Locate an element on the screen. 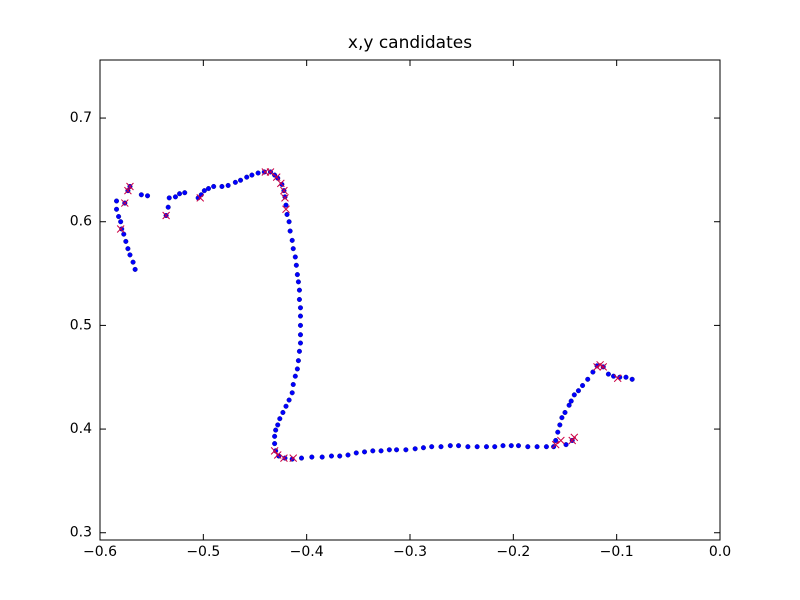  x-tick-label: −0.1 is located at coordinates (617, 552).